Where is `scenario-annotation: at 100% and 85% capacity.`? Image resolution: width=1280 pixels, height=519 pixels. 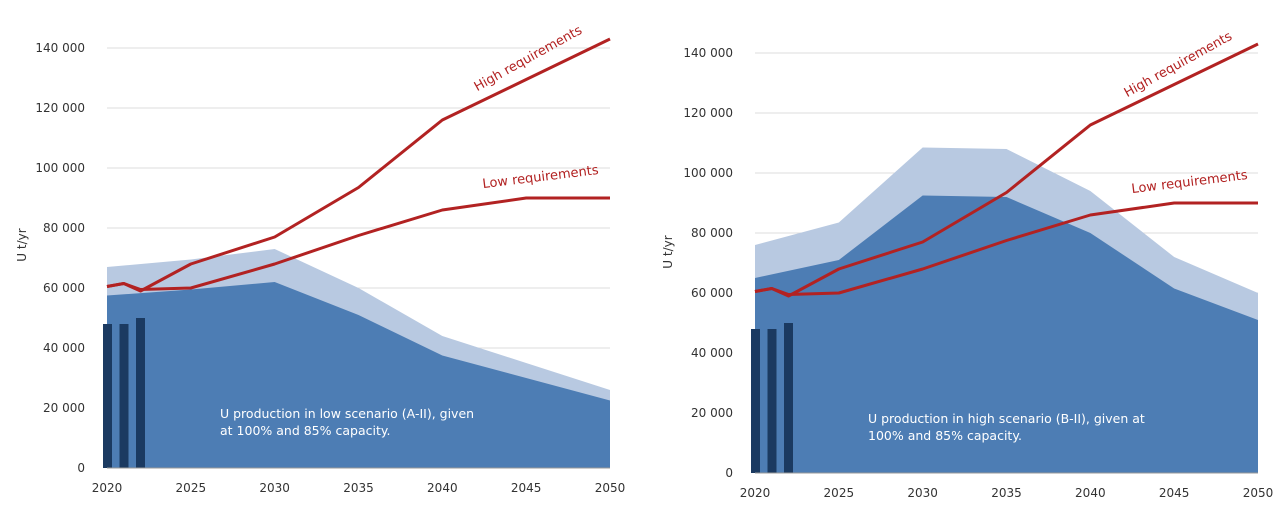 scenario-annotation: at 100% and 85% capacity. is located at coordinates (305, 430).